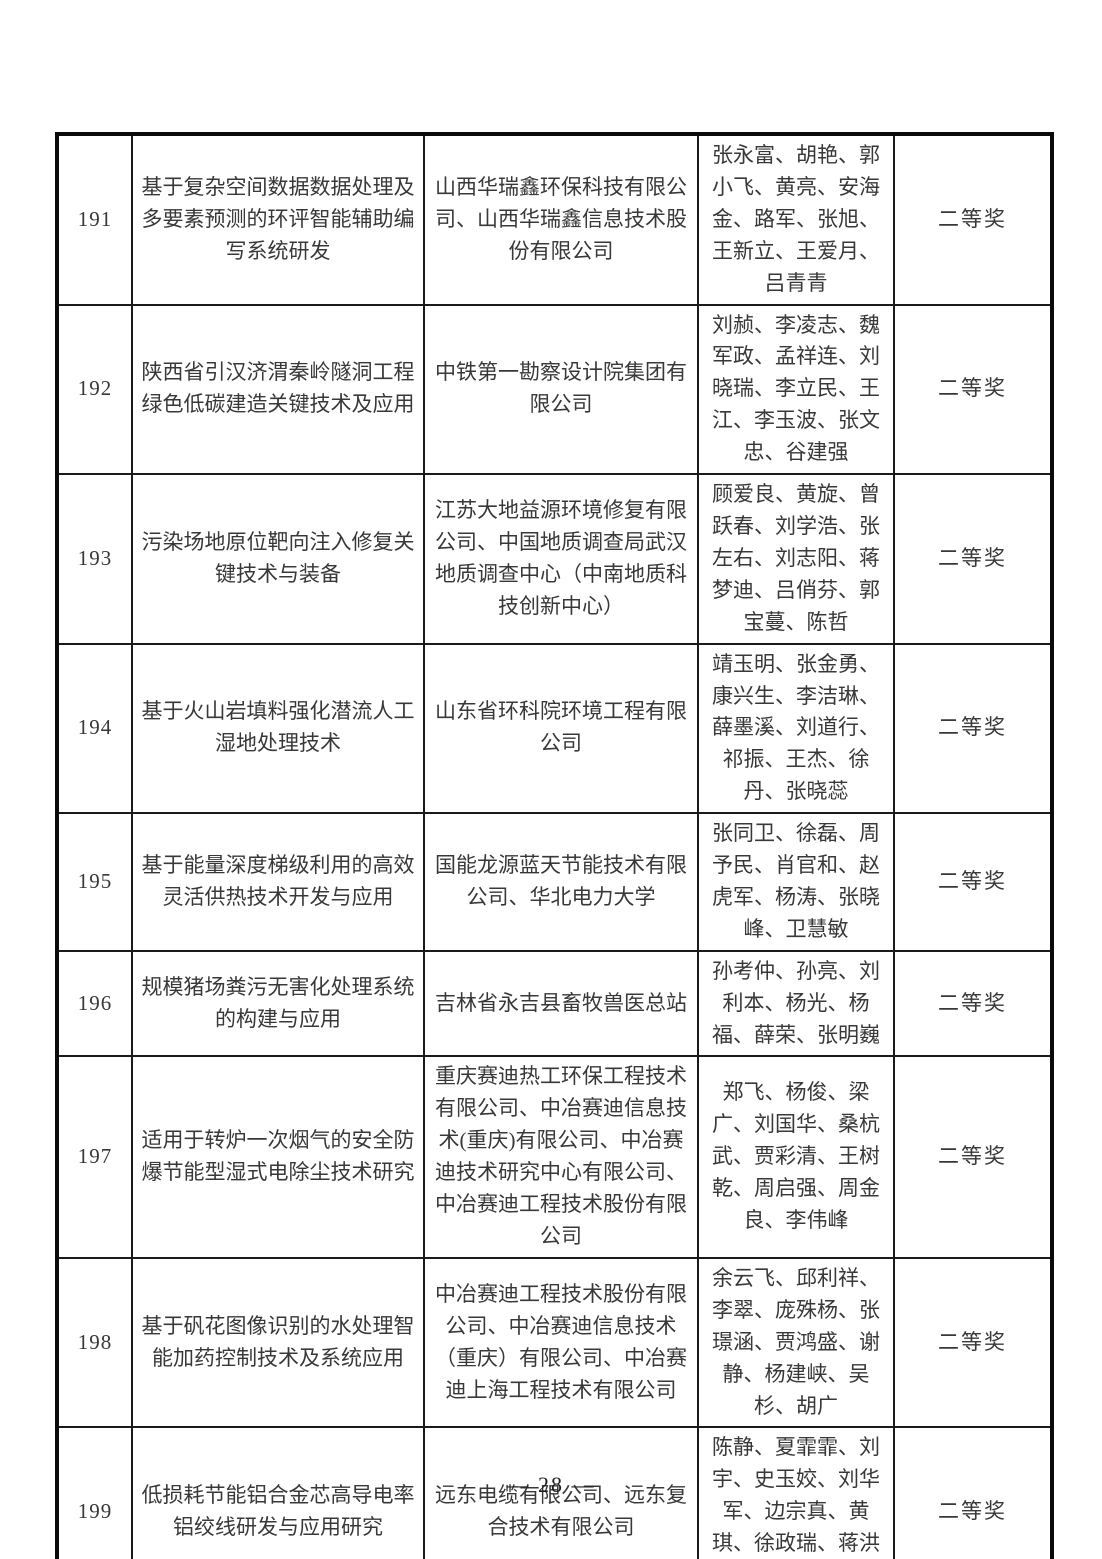 This screenshot has width=1102, height=1559. Describe the element at coordinates (94, 559) in the screenshot. I see `row-number-cell: 193` at that location.